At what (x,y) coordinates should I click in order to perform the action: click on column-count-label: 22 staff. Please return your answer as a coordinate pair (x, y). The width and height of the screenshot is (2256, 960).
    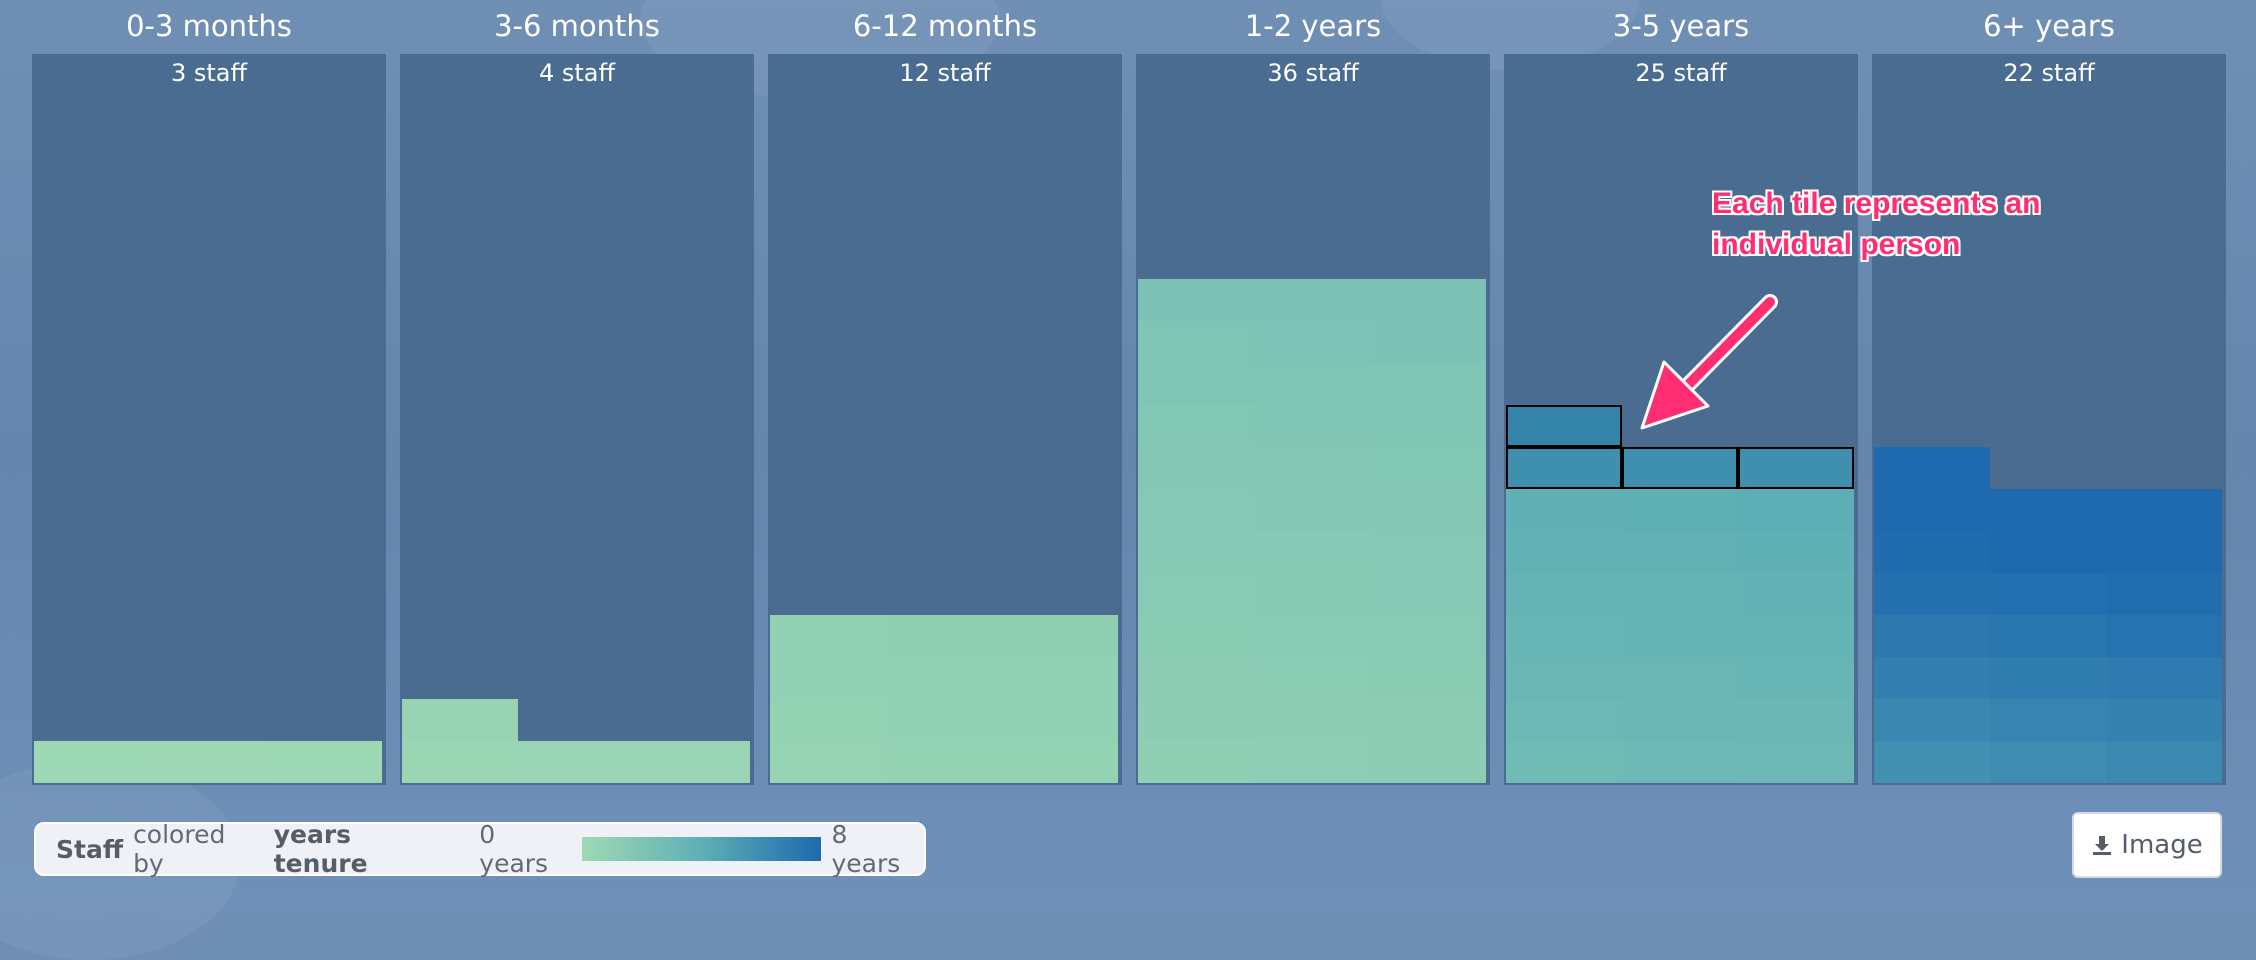
    Looking at the image, I should click on (2049, 73).